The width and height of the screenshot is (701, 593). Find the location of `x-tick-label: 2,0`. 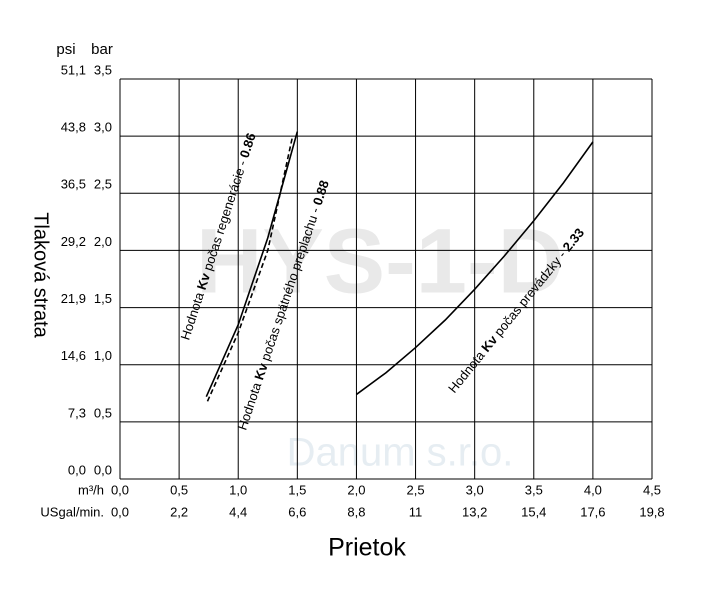

x-tick-label: 2,0 is located at coordinates (356, 489).